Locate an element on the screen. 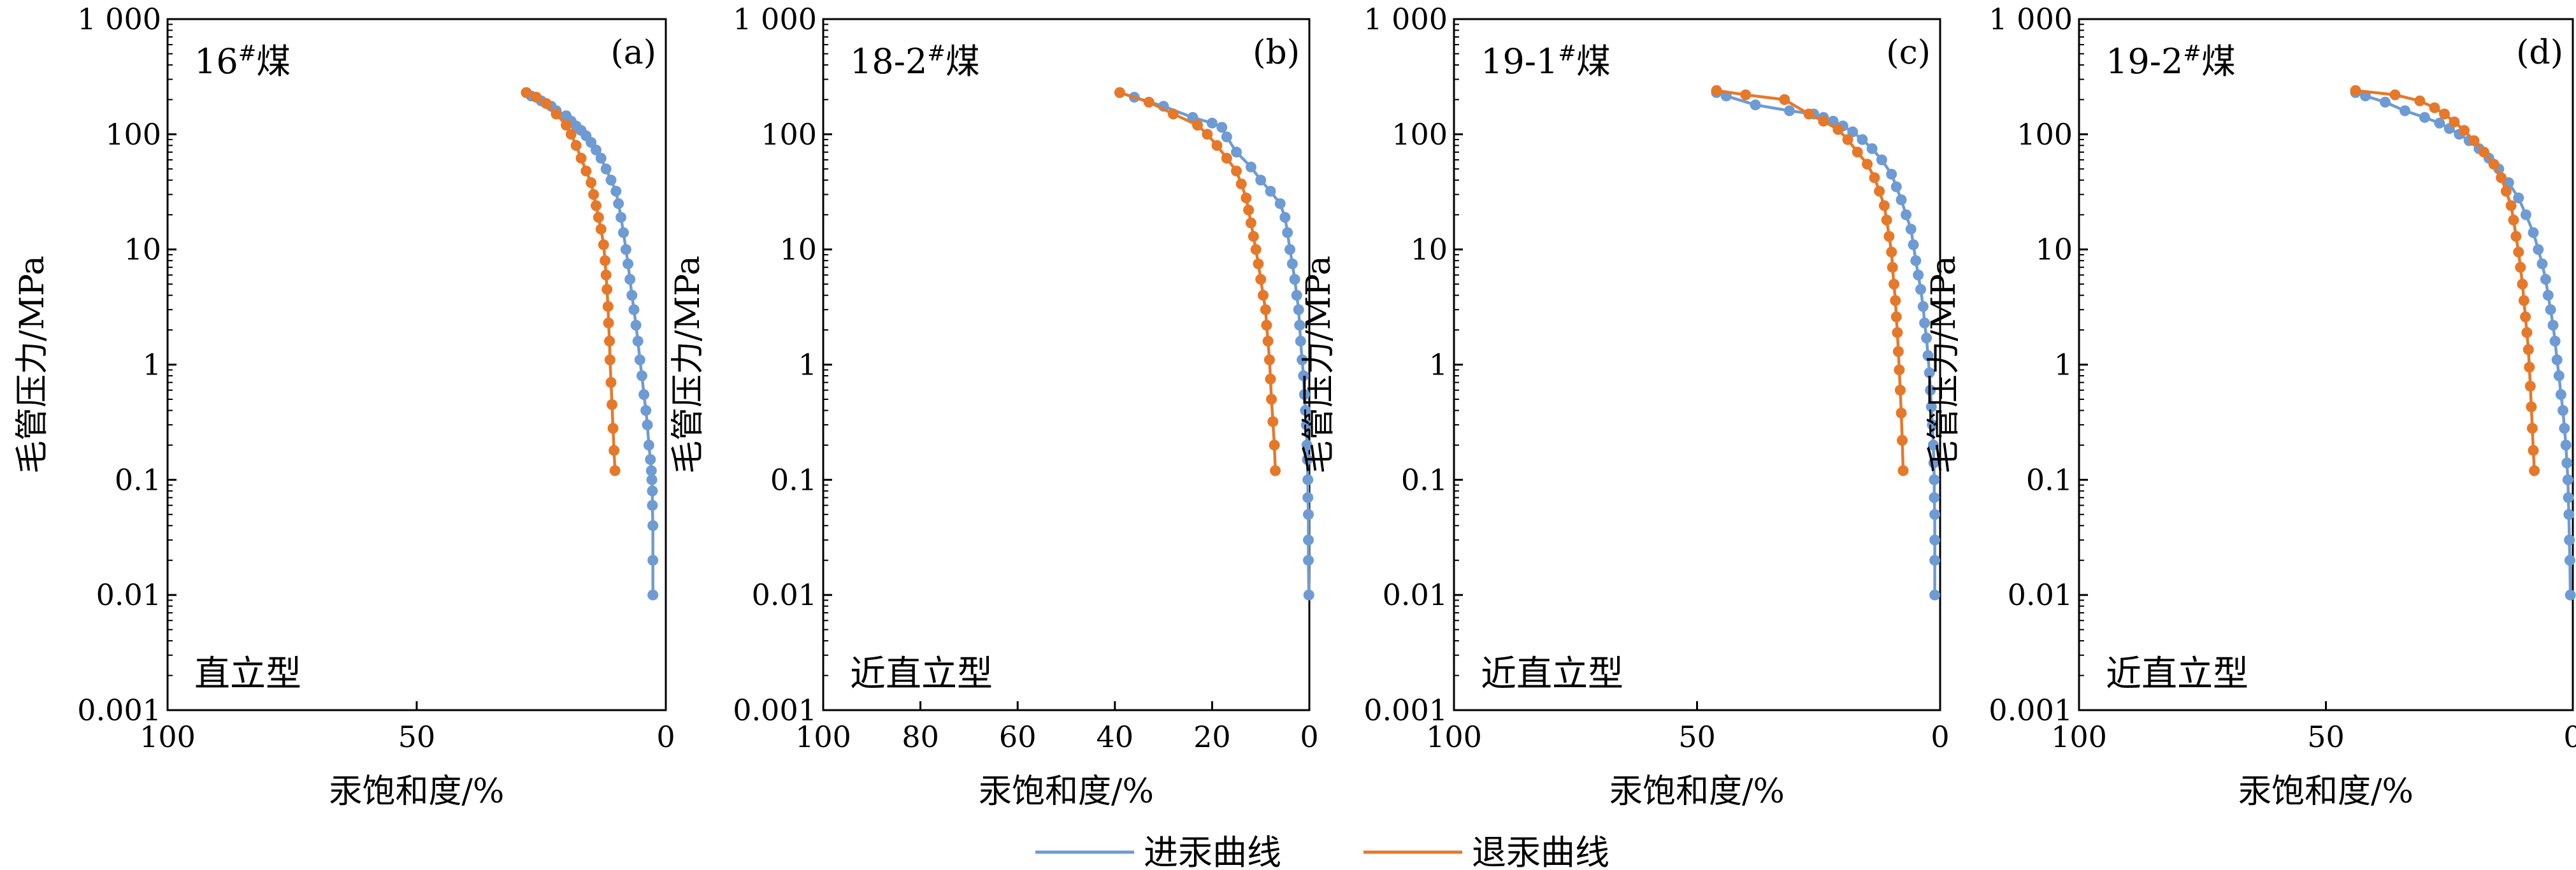 This screenshot has width=2576, height=870. coal-seam-label: 18-2#煤 is located at coordinates (915, 61).